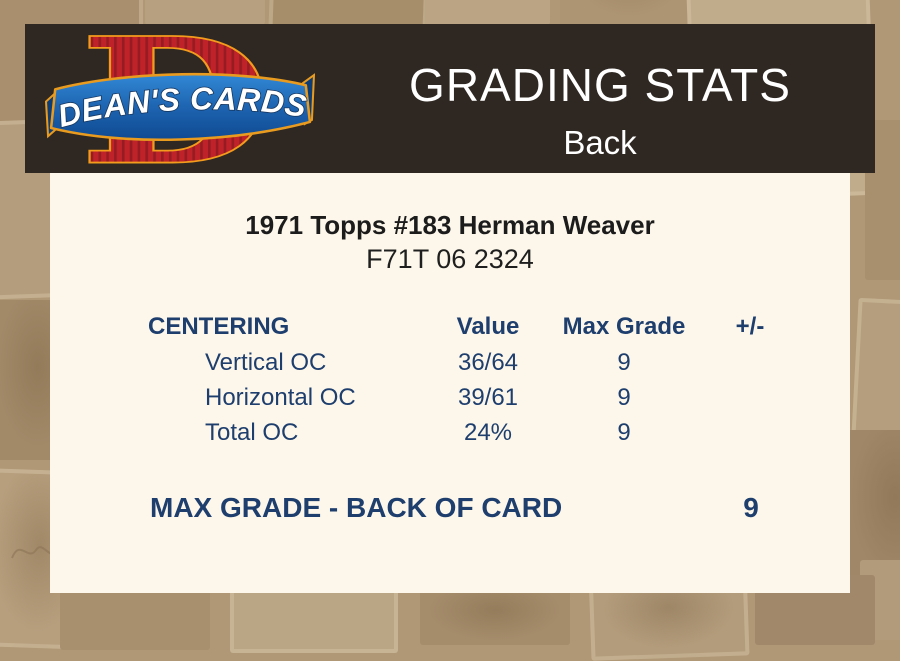 The image size is (900, 661). What do you see at coordinates (450, 364) in the screenshot?
I see `table-row: Vertical OC 36/64 9` at bounding box center [450, 364].